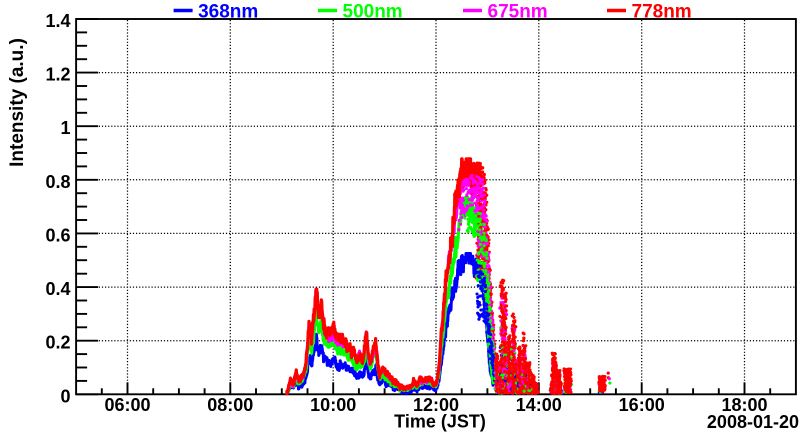  What do you see at coordinates (65, 396) in the screenshot?
I see `svg-text: 0` at bounding box center [65, 396].